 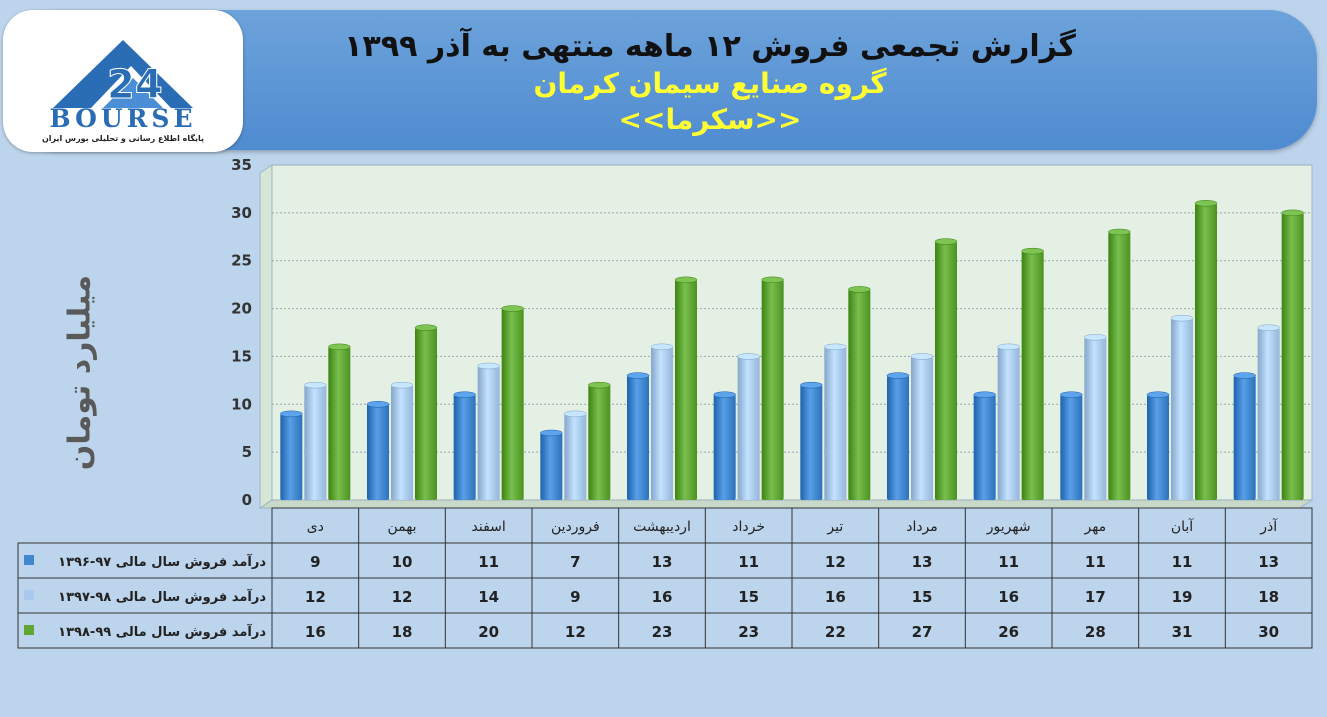 What do you see at coordinates (710, 119) in the screenshot?
I see `ticker-symbol: <<سکرما>>` at bounding box center [710, 119].